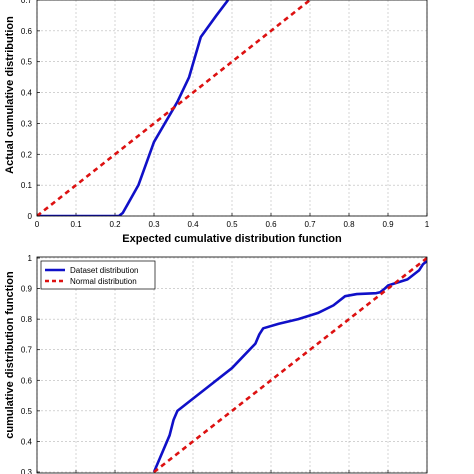 This screenshot has height=474, width=474. I want to click on legend: Dataset distribution Normal distribution, so click(98, 275).